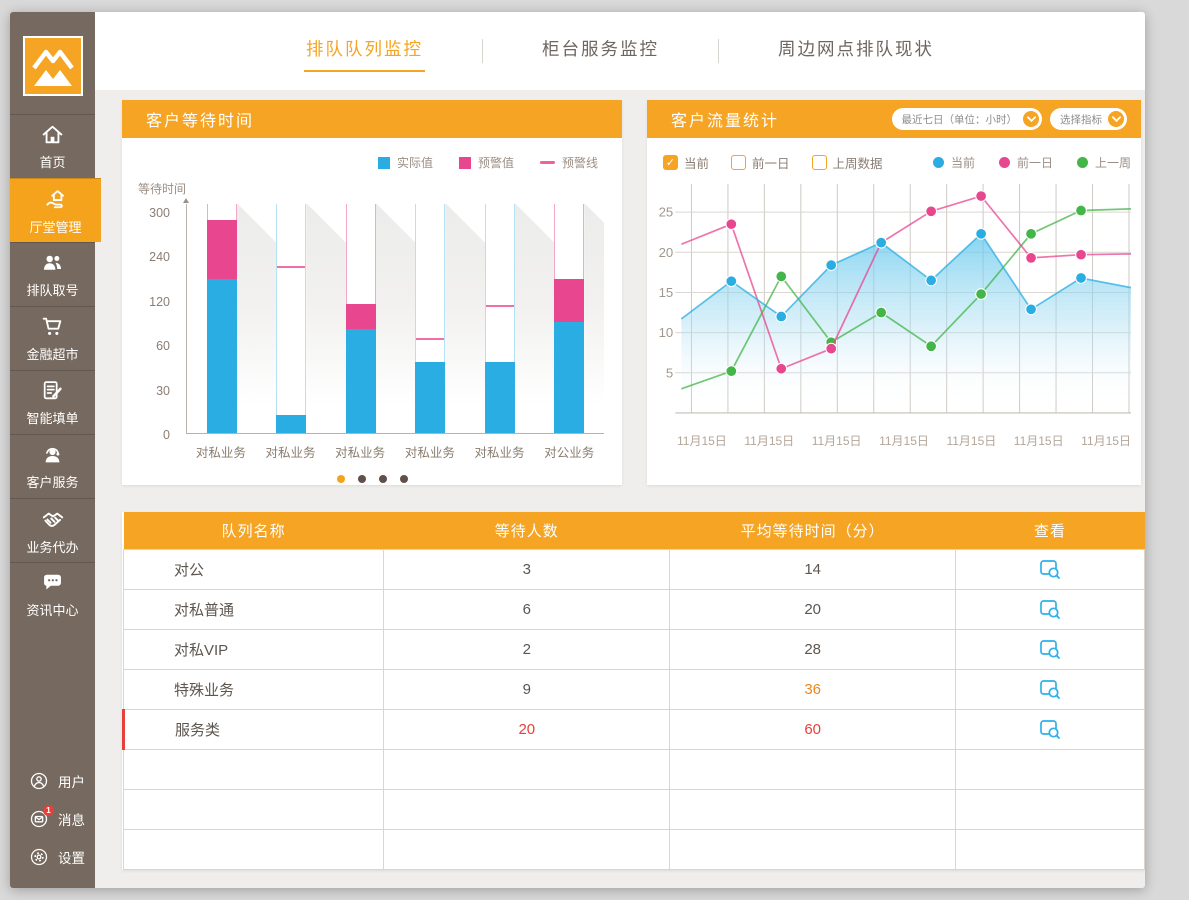 The width and height of the screenshot is (1189, 900). I want to click on pagination-dots, so click(372, 479).